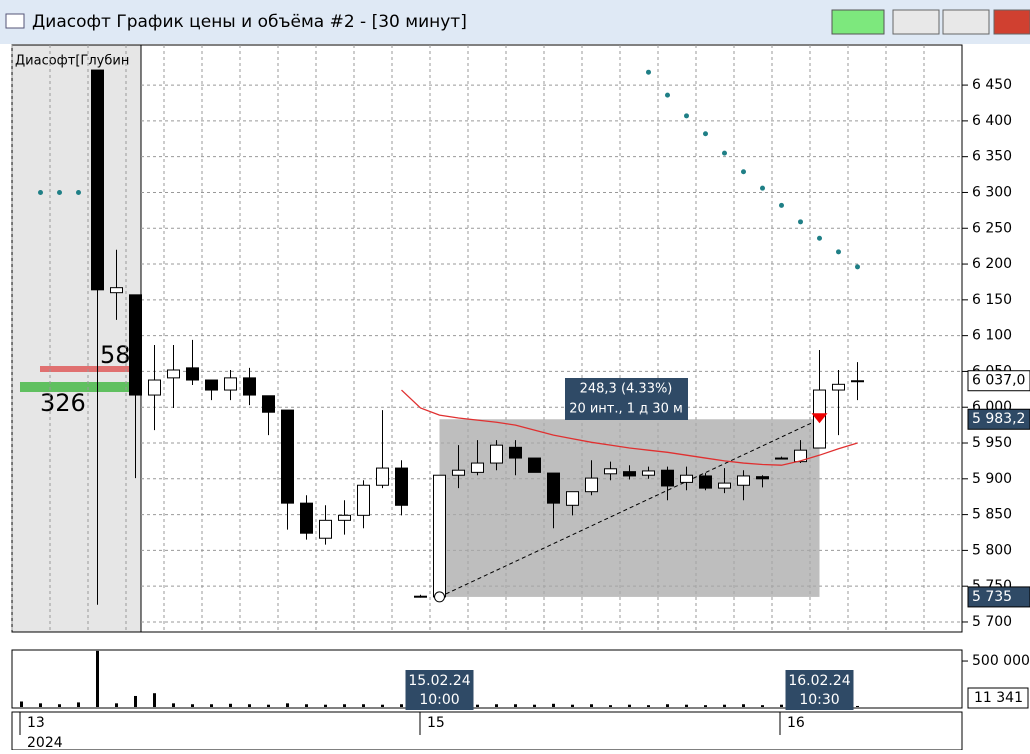 Image resolution: width=1030 pixels, height=754 pixels. What do you see at coordinates (819, 681) in the screenshot?
I see `time-marker-date: 16.02.24` at bounding box center [819, 681].